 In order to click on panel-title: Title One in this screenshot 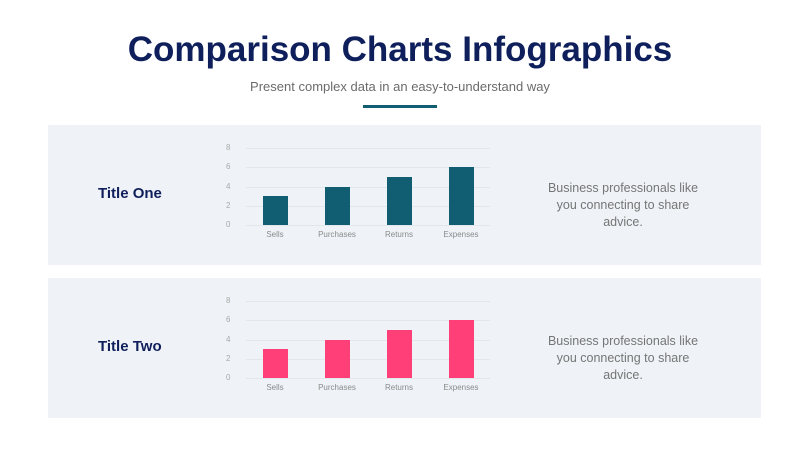, I will do `click(130, 193)`.